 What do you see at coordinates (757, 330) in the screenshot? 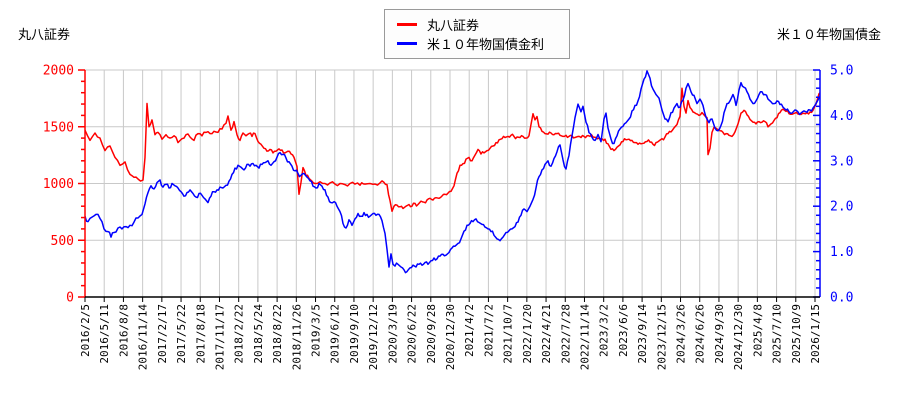
I see `x-axis-date-label: 2025/4/8` at bounding box center [757, 330].